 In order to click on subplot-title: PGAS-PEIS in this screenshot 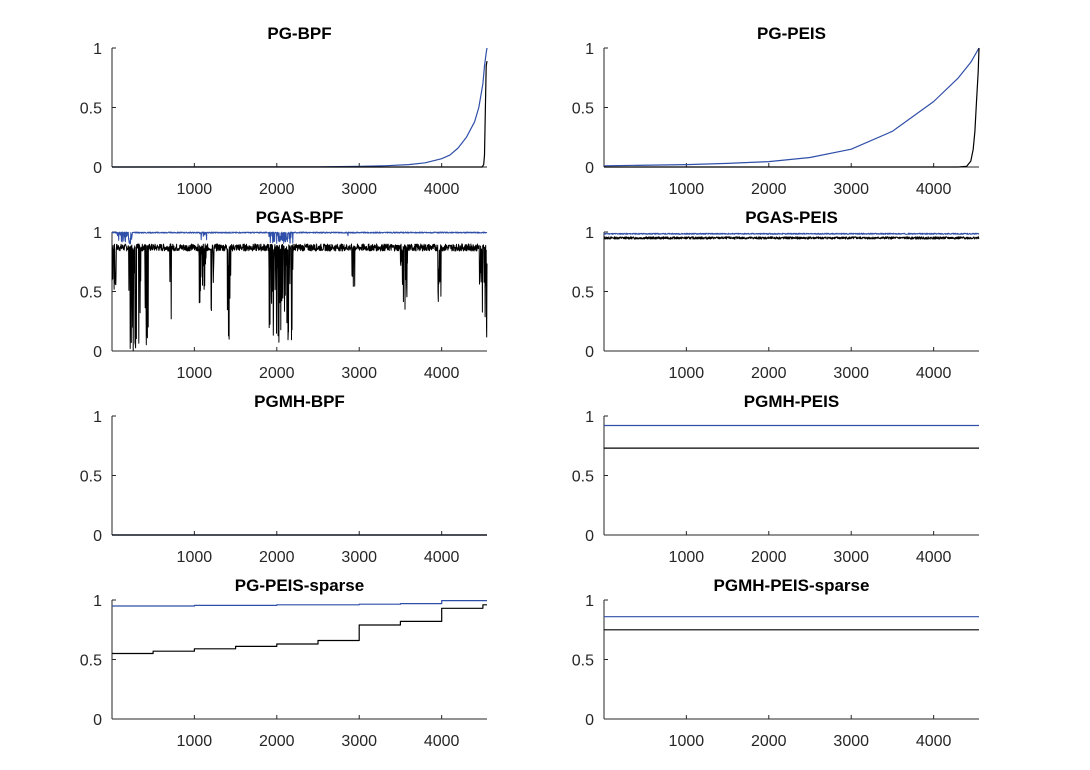, I will do `click(791, 217)`.